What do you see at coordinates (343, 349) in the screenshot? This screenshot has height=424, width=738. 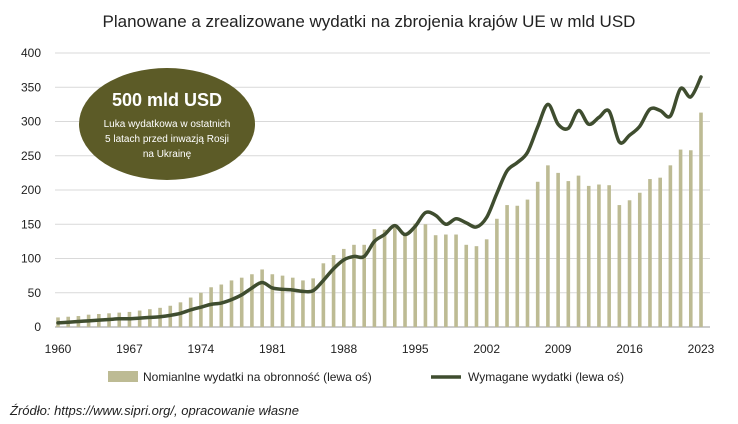 I see `x-tick-label: 1988` at bounding box center [343, 349].